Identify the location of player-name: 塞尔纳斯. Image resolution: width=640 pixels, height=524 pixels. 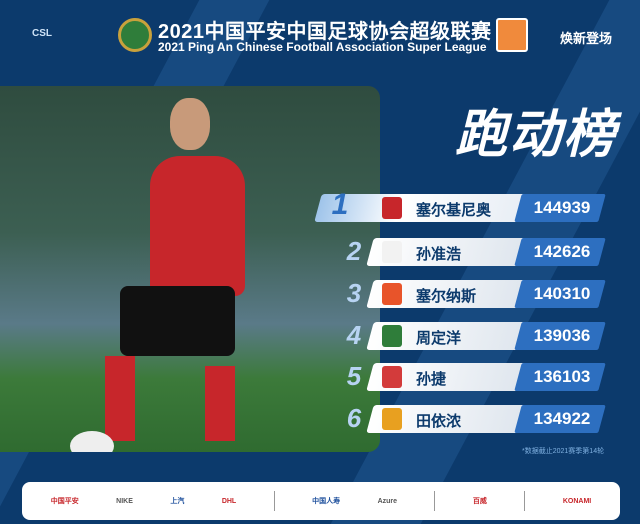
(446, 296).